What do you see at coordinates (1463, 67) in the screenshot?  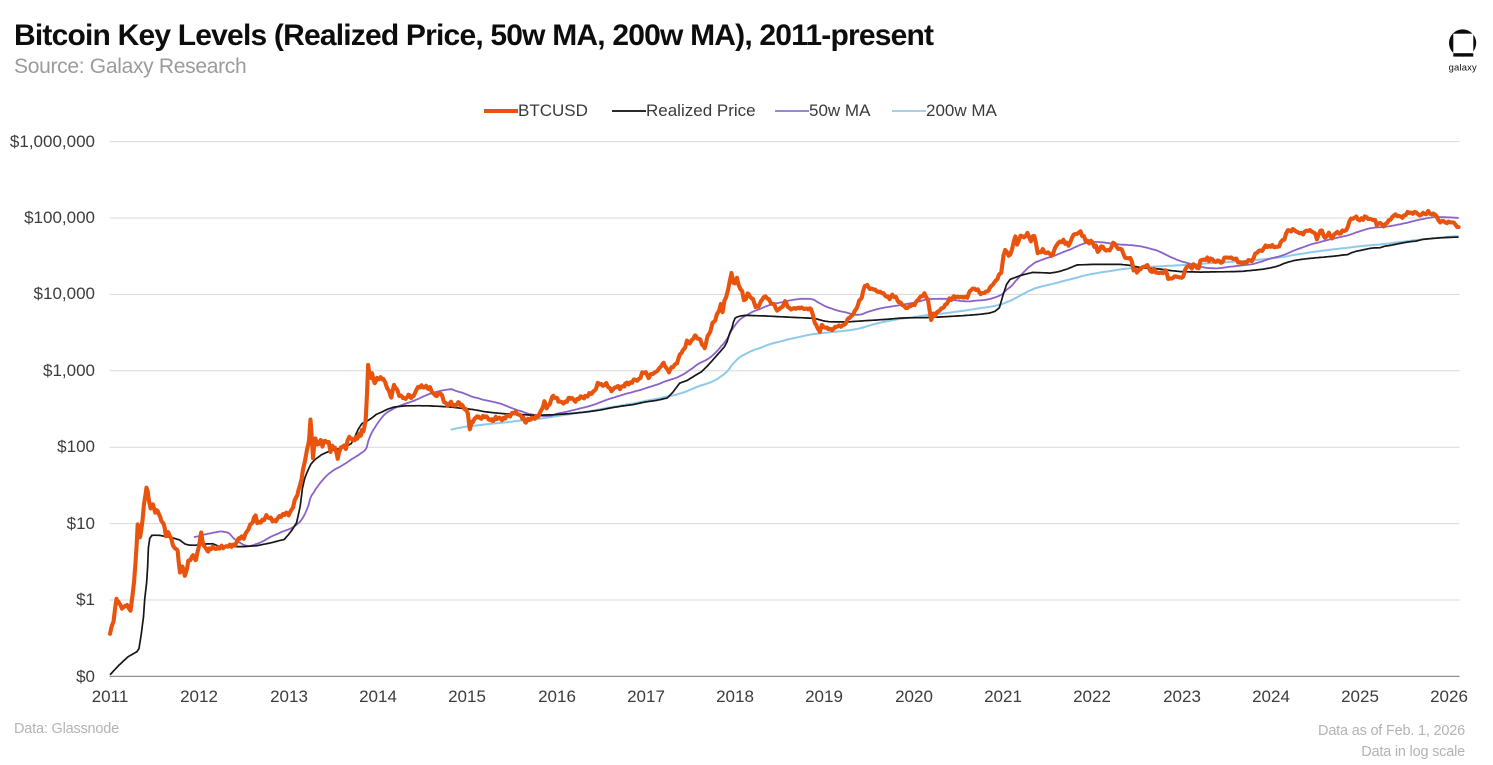 I see `svg-text: galaxy` at bounding box center [1463, 67].